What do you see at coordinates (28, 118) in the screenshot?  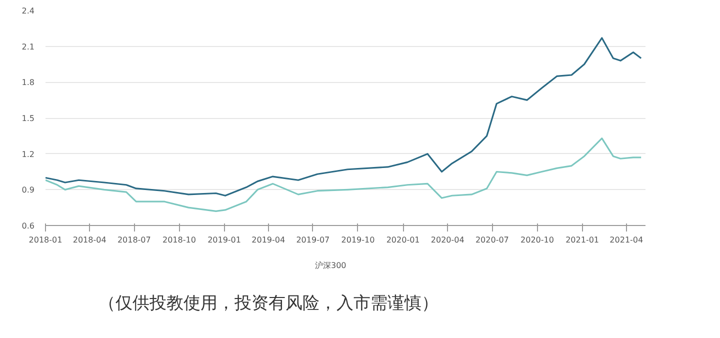 I see `y-tick-label: 1.5` at bounding box center [28, 118].